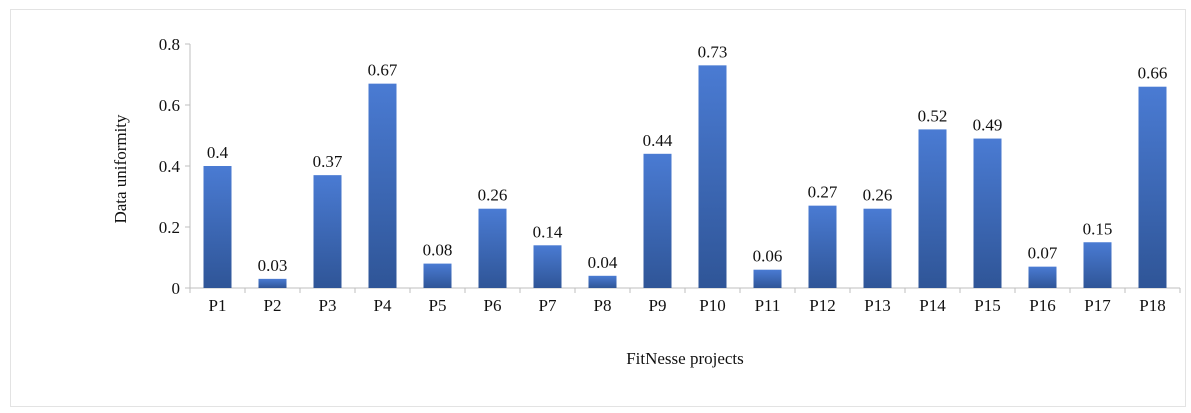  I want to click on value-label-p2: 0.03, so click(273, 265).